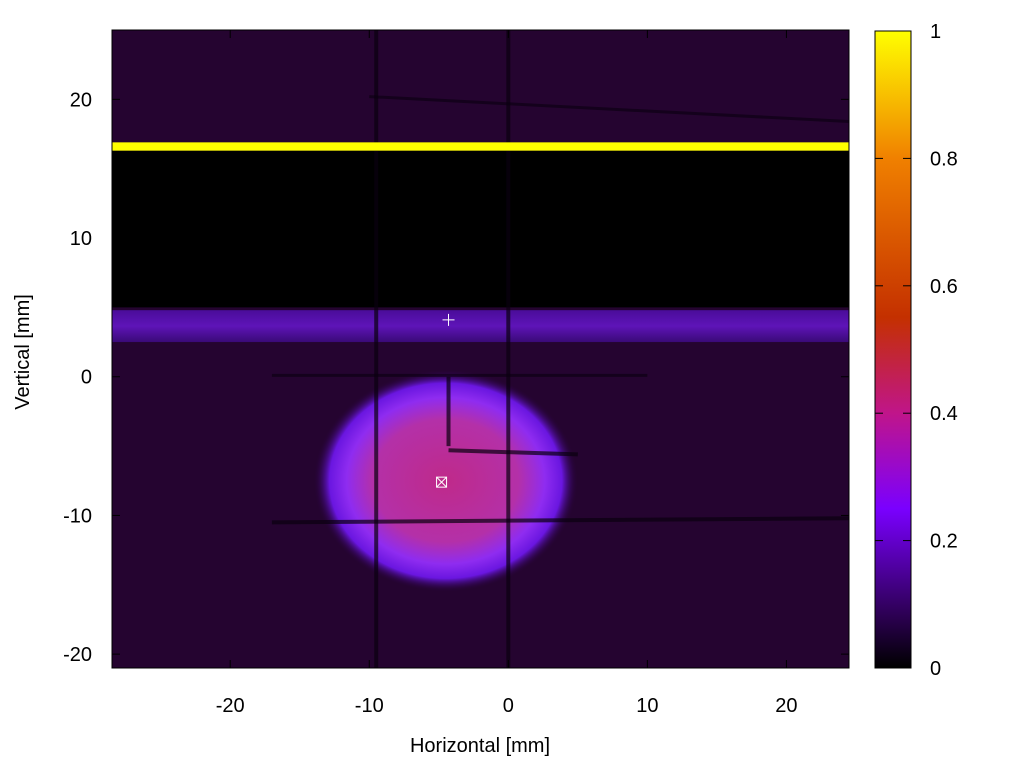 Image resolution: width=1024 pixels, height=768 pixels. Describe the element at coordinates (230, 706) in the screenshot. I see `x-tick-label: -20` at that location.